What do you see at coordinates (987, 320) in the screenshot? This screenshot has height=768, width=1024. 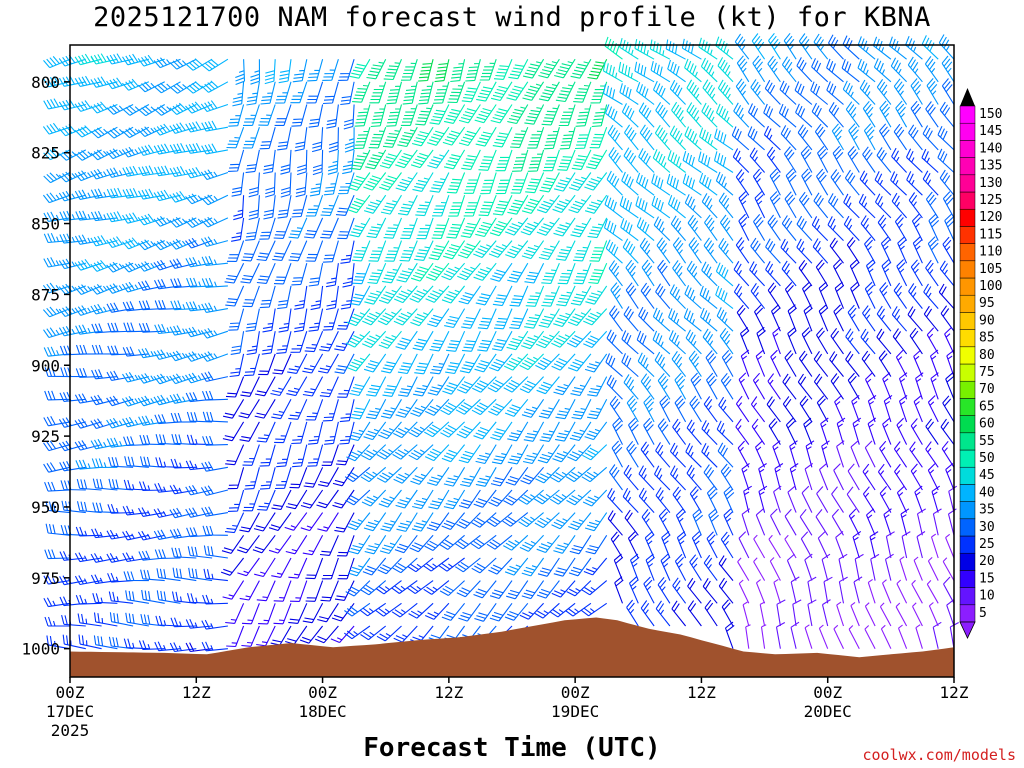 I see `colorbar-label: 90` at bounding box center [987, 320].